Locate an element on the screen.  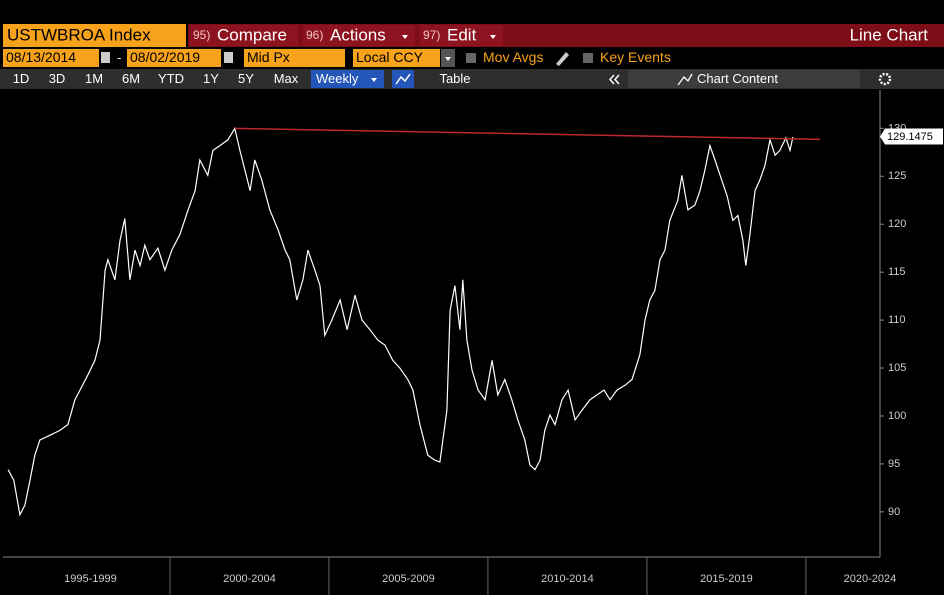
last-price-tag is located at coordinates (911, 136).